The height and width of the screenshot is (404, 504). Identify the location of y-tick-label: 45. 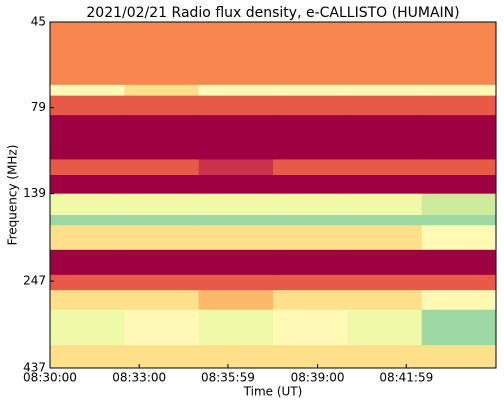
(38, 22).